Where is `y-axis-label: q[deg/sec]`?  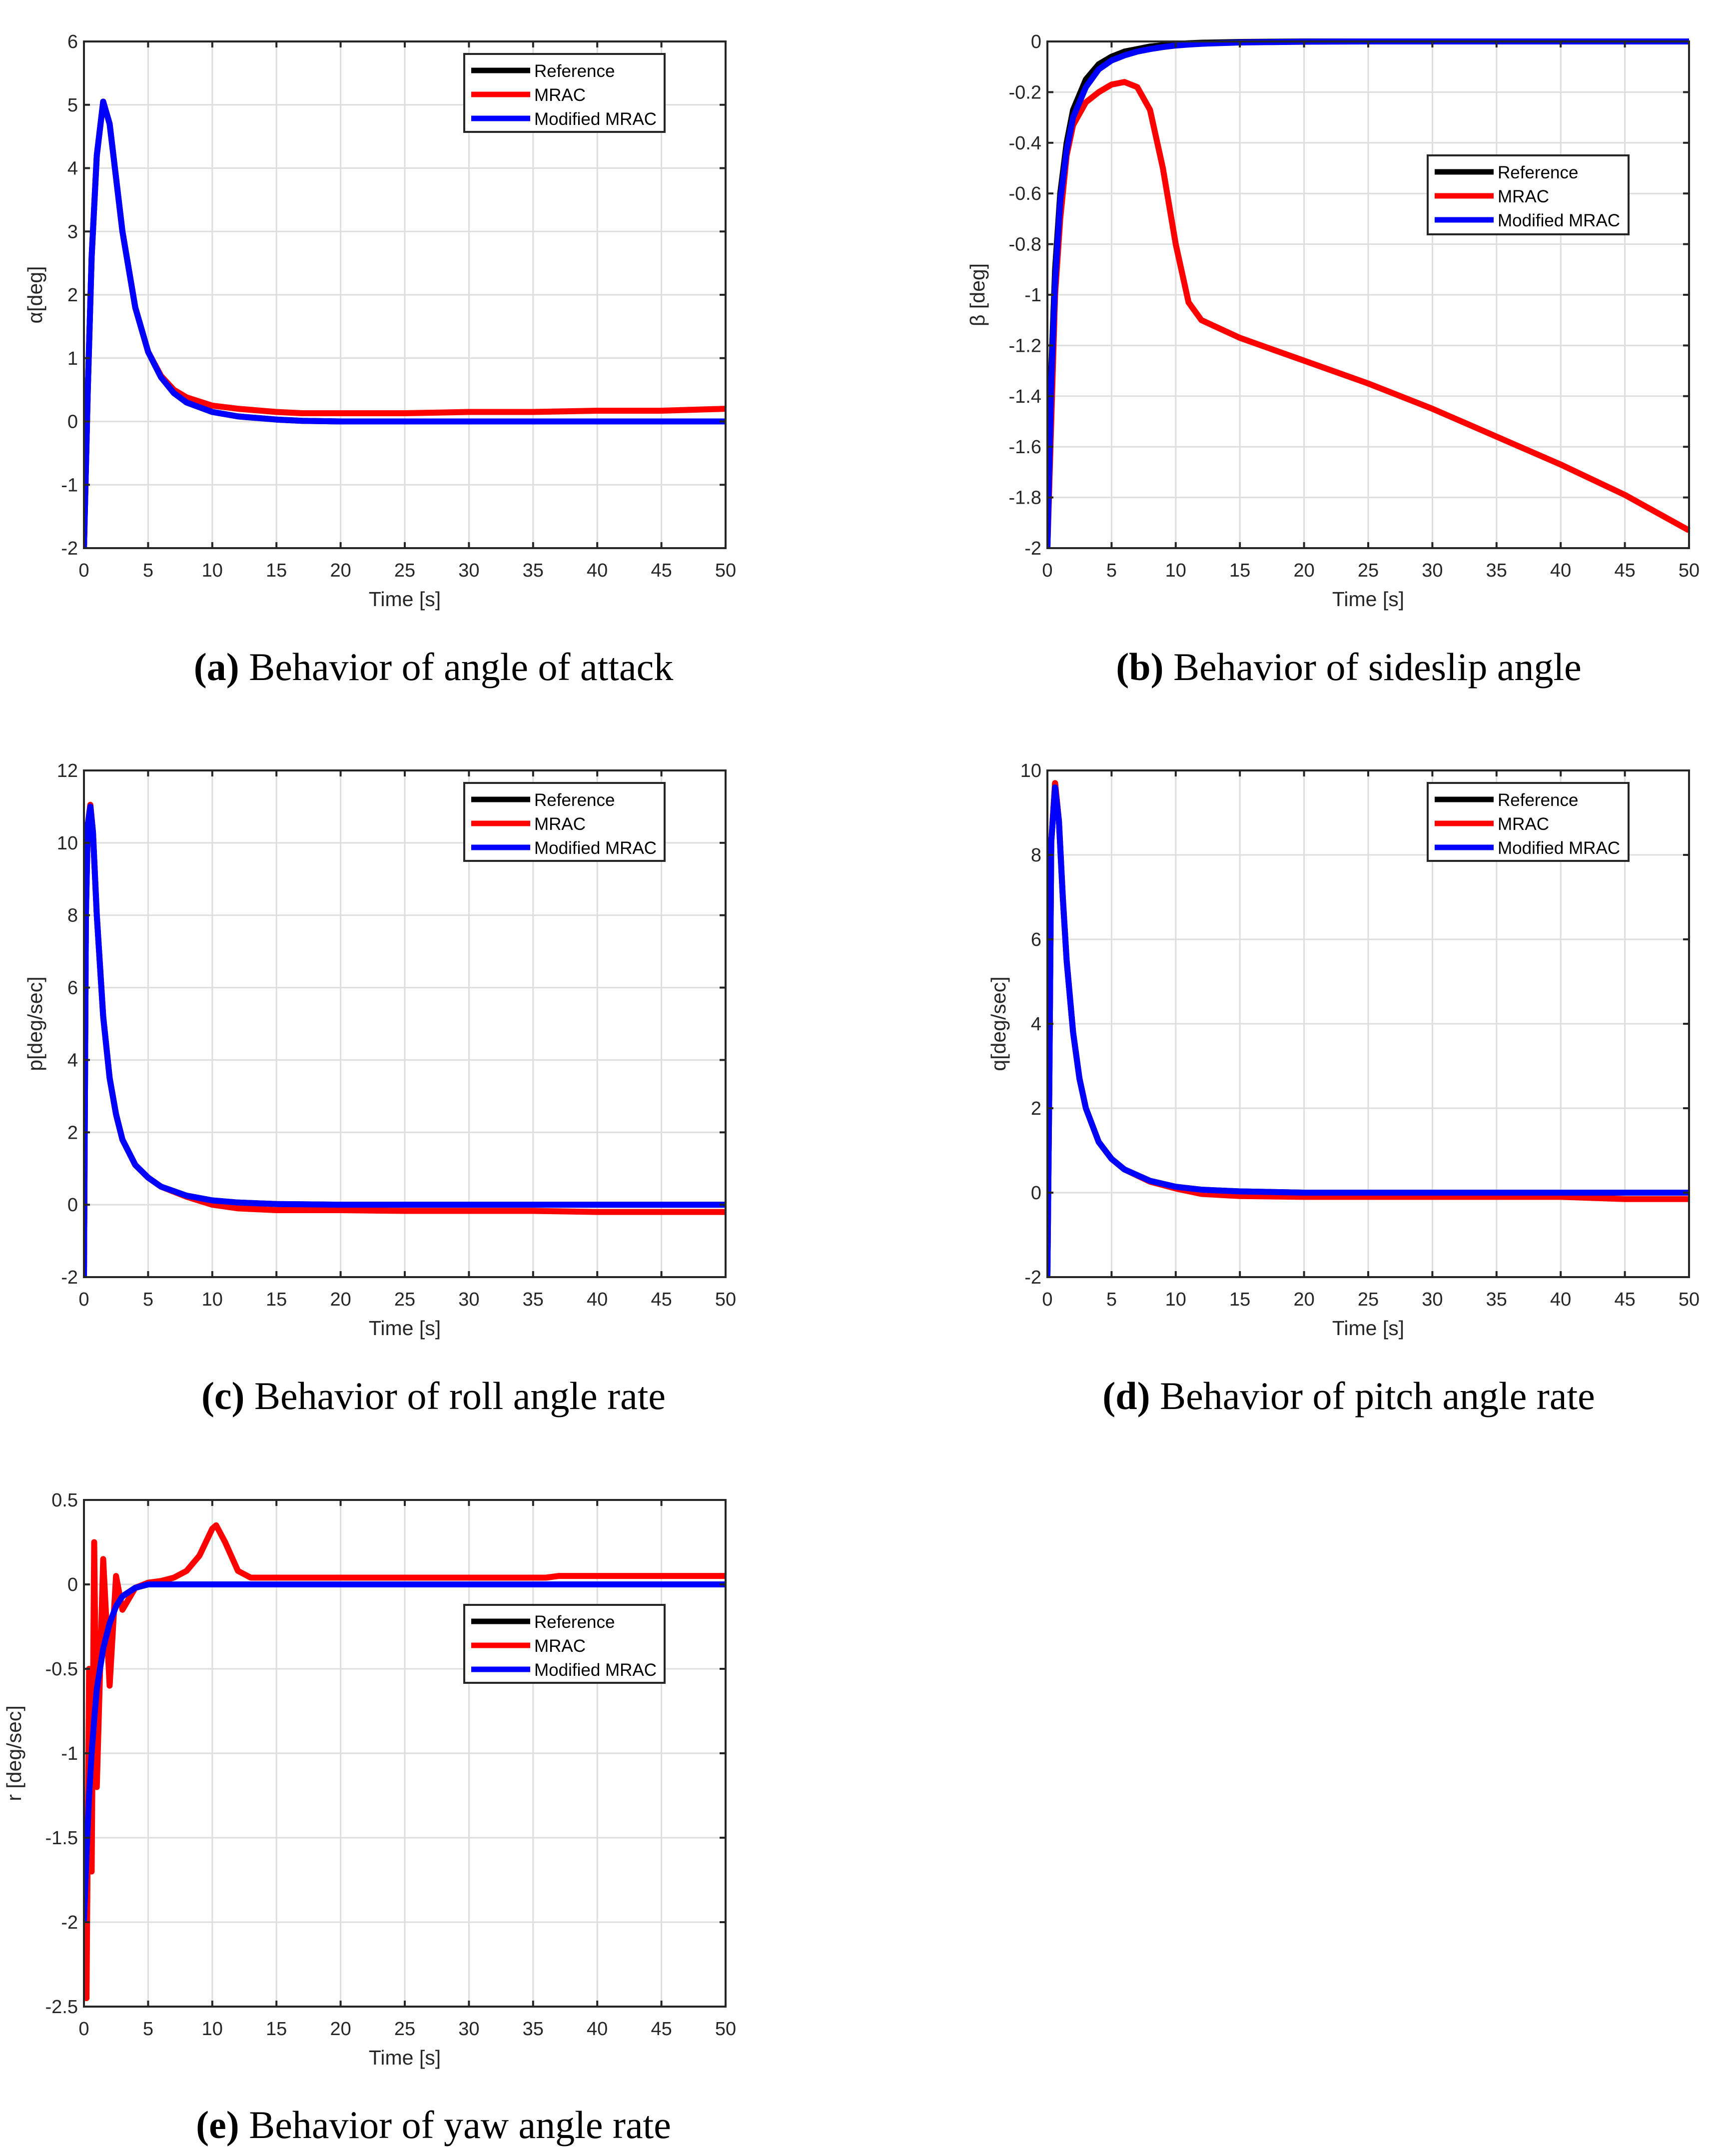 y-axis-label: q[deg/sec] is located at coordinates (998, 1023).